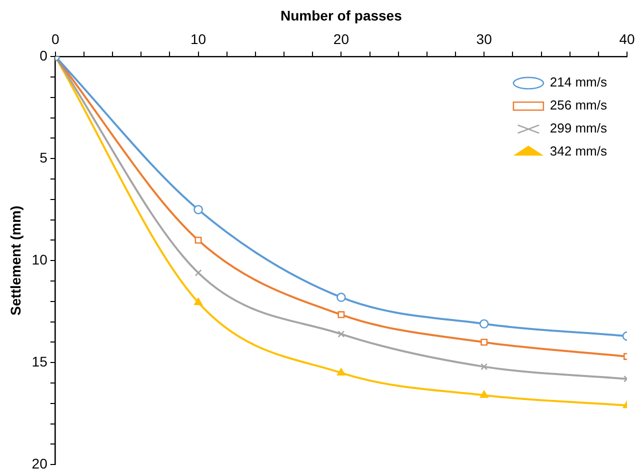 The width and height of the screenshot is (641, 476). What do you see at coordinates (40, 361) in the screenshot?
I see `y-tick-label: 15` at bounding box center [40, 361].